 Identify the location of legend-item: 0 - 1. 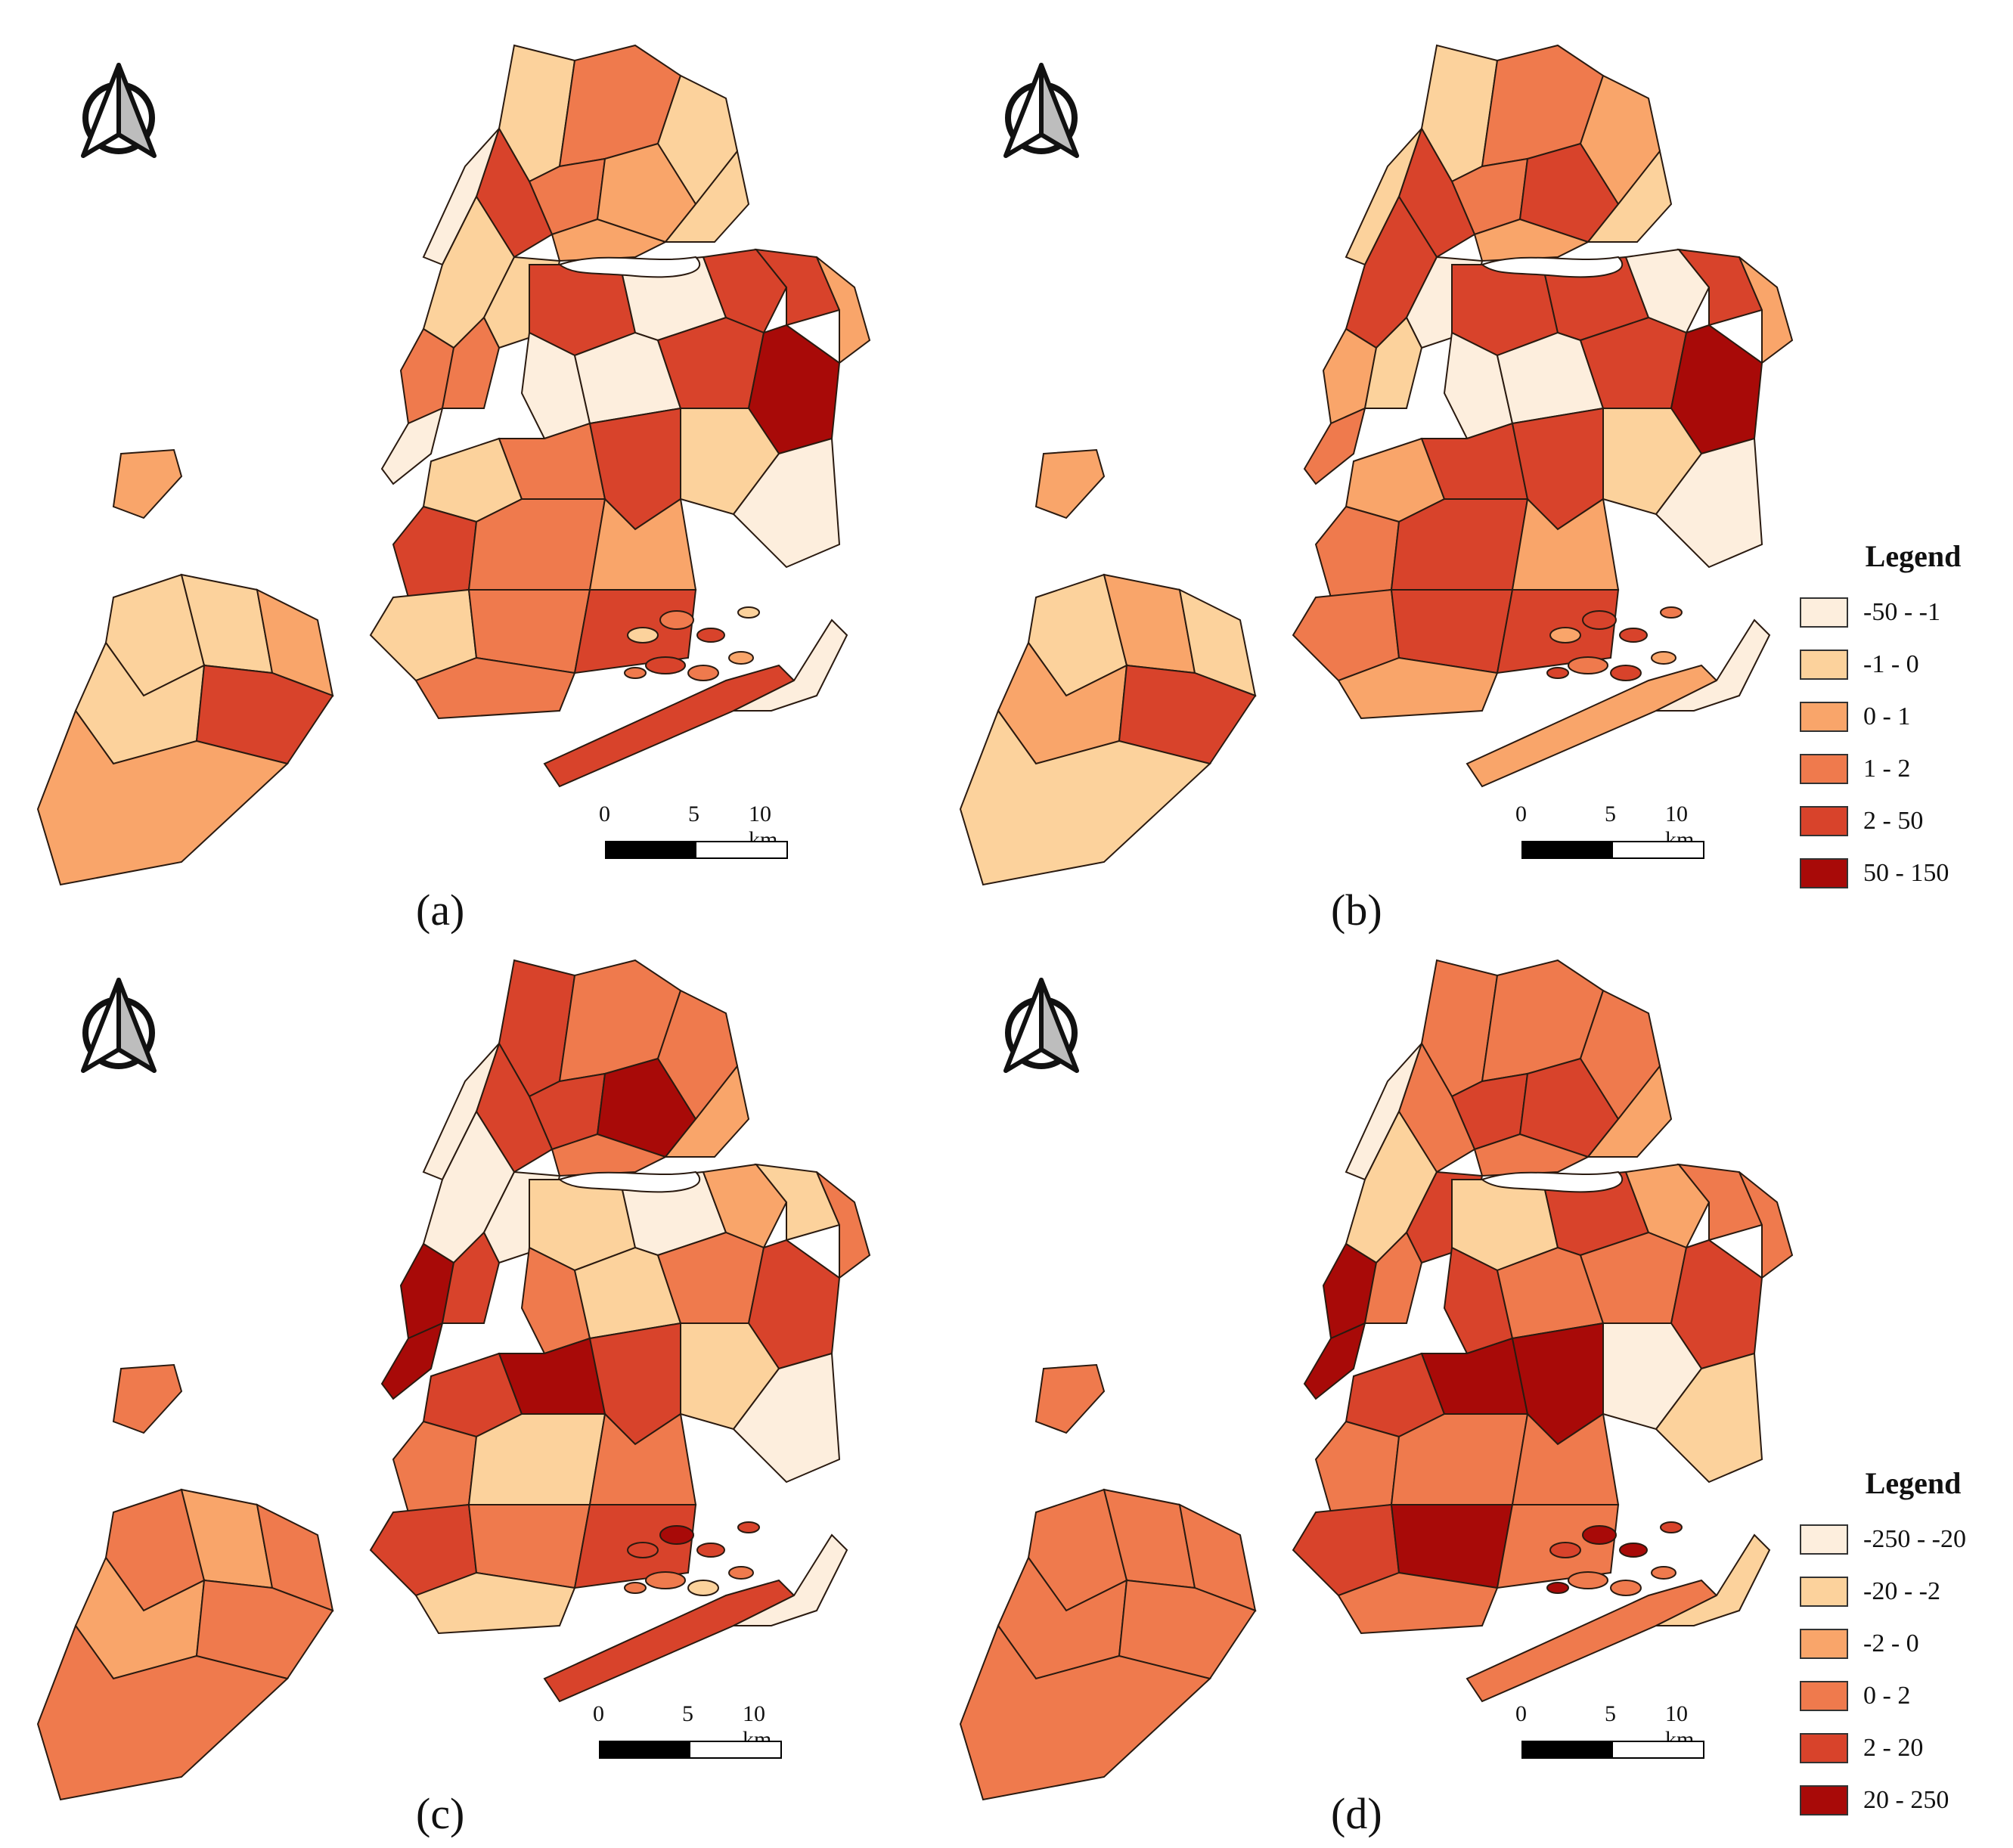
(1906, 716).